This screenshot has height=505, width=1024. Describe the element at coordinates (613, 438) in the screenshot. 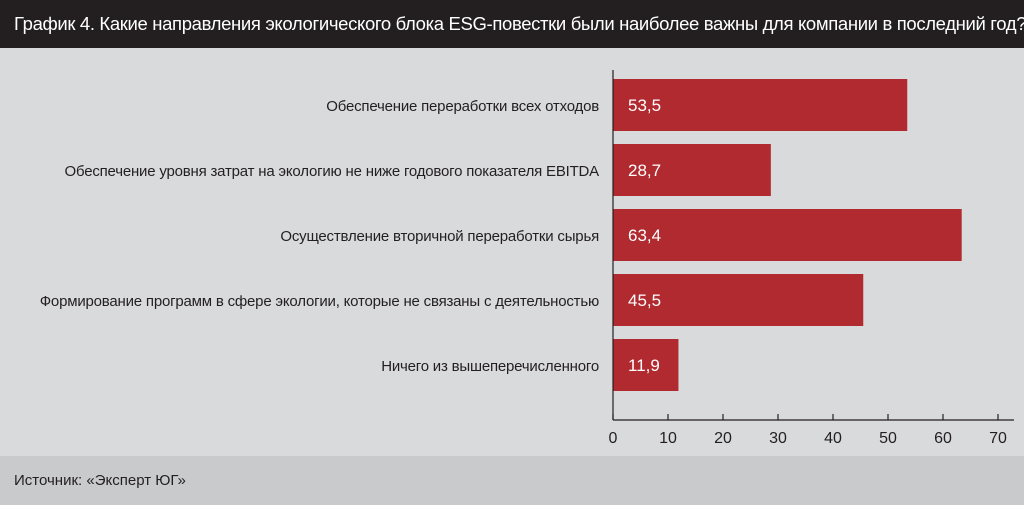

I see `x-tick-label: 0` at that location.